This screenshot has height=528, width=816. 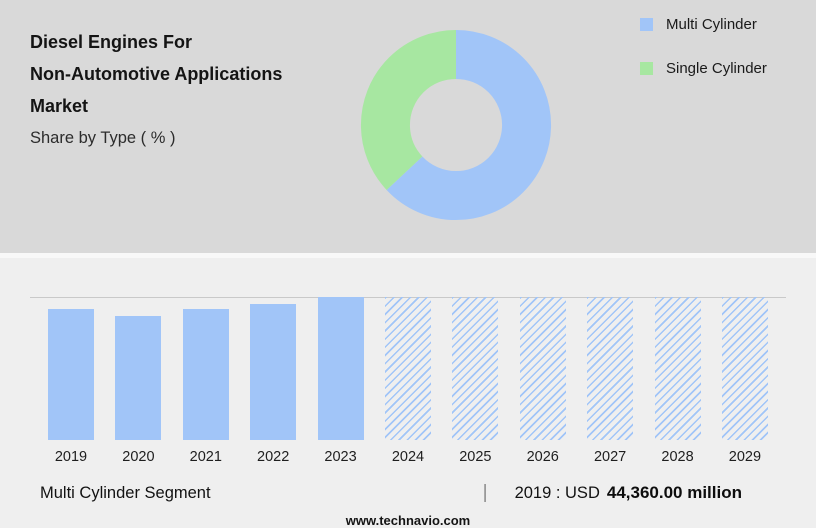 What do you see at coordinates (205, 457) in the screenshot?
I see `x-axis-label-2021: 2021` at bounding box center [205, 457].